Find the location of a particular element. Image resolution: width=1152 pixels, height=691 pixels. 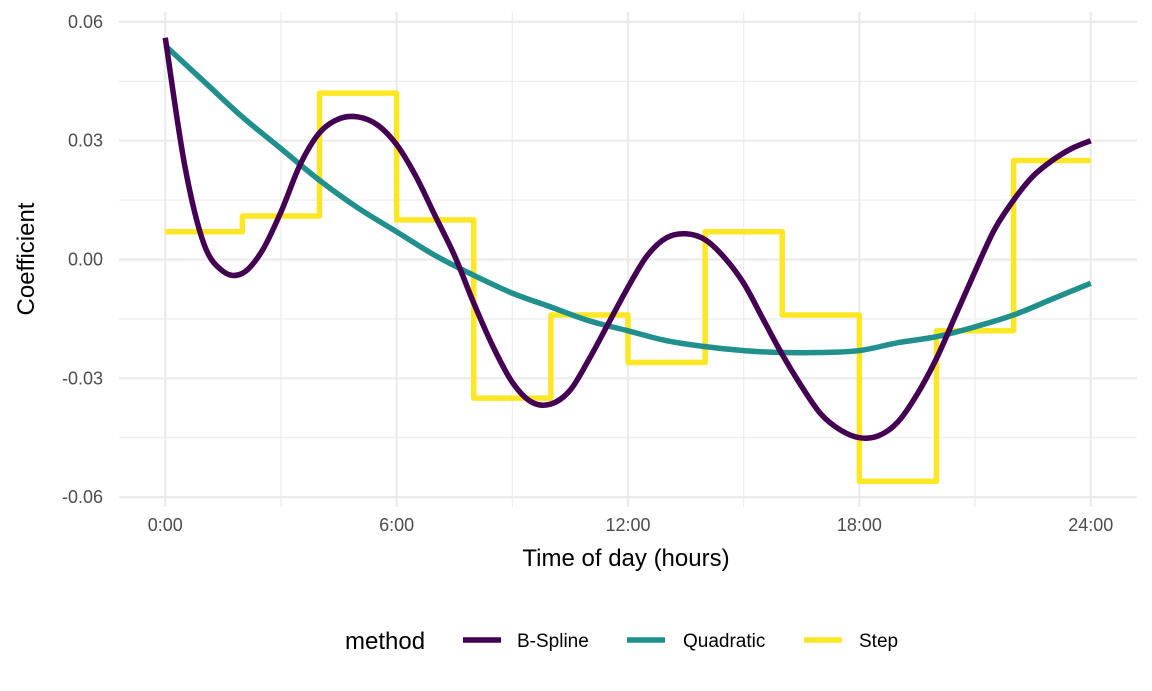

legend-title: method is located at coordinates (385, 641).